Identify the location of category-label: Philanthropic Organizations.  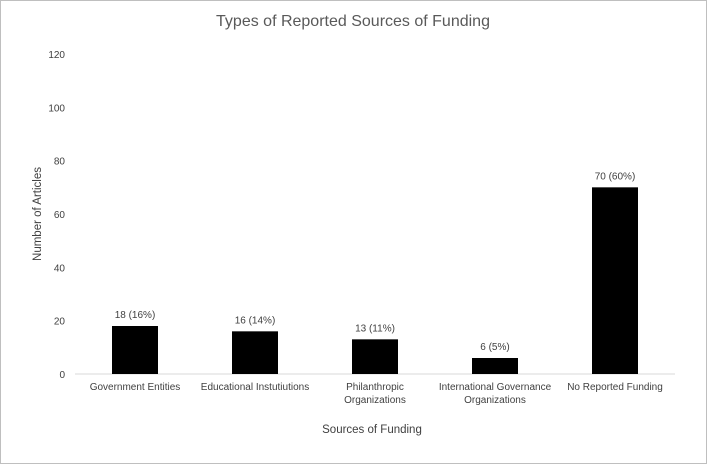
(375, 394).